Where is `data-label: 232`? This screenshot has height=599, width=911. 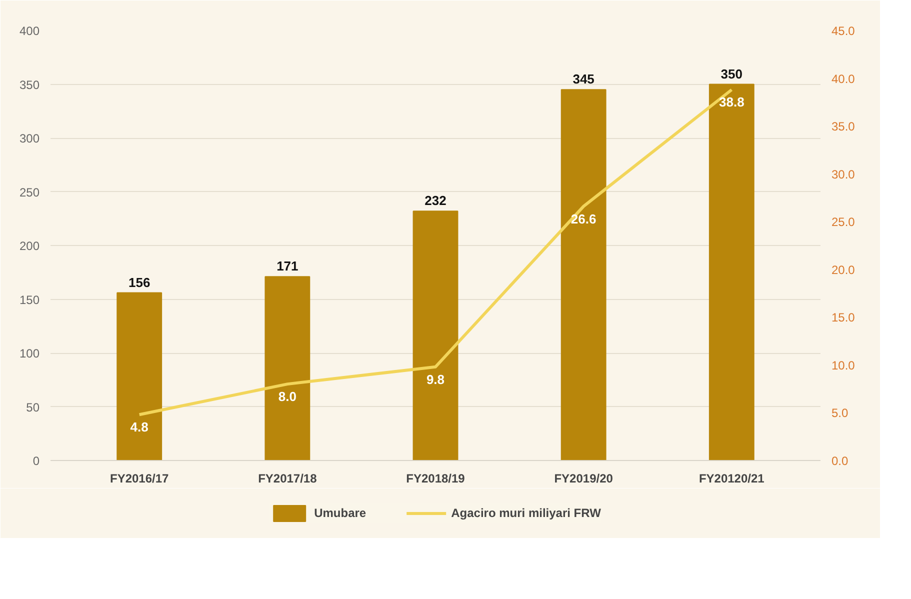 data-label: 232 is located at coordinates (435, 200).